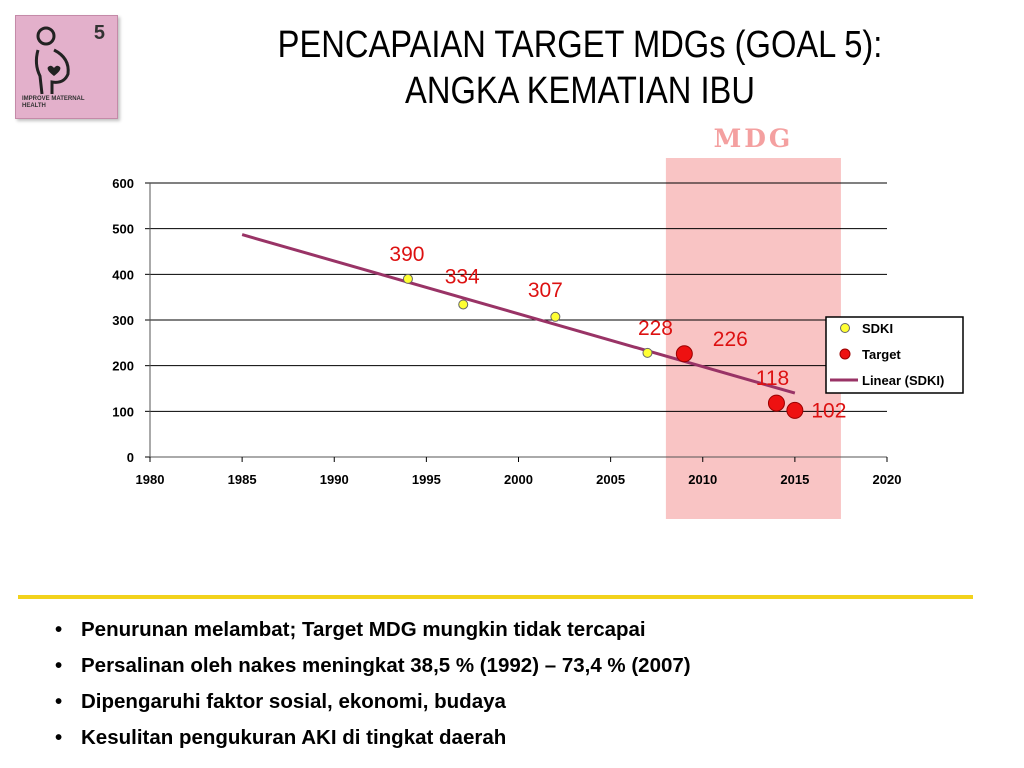 The height and width of the screenshot is (768, 1024). What do you see at coordinates (150, 479) in the screenshot?
I see `x-tick-label: 1980` at bounding box center [150, 479].